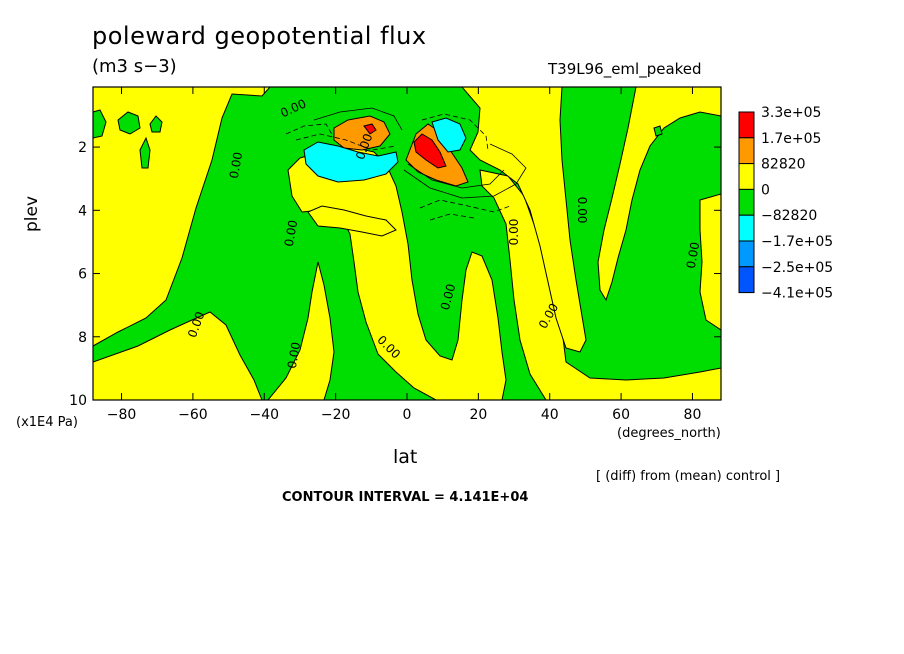 The image size is (904, 654). I want to click on y-tick-label: 8, so click(82, 338).